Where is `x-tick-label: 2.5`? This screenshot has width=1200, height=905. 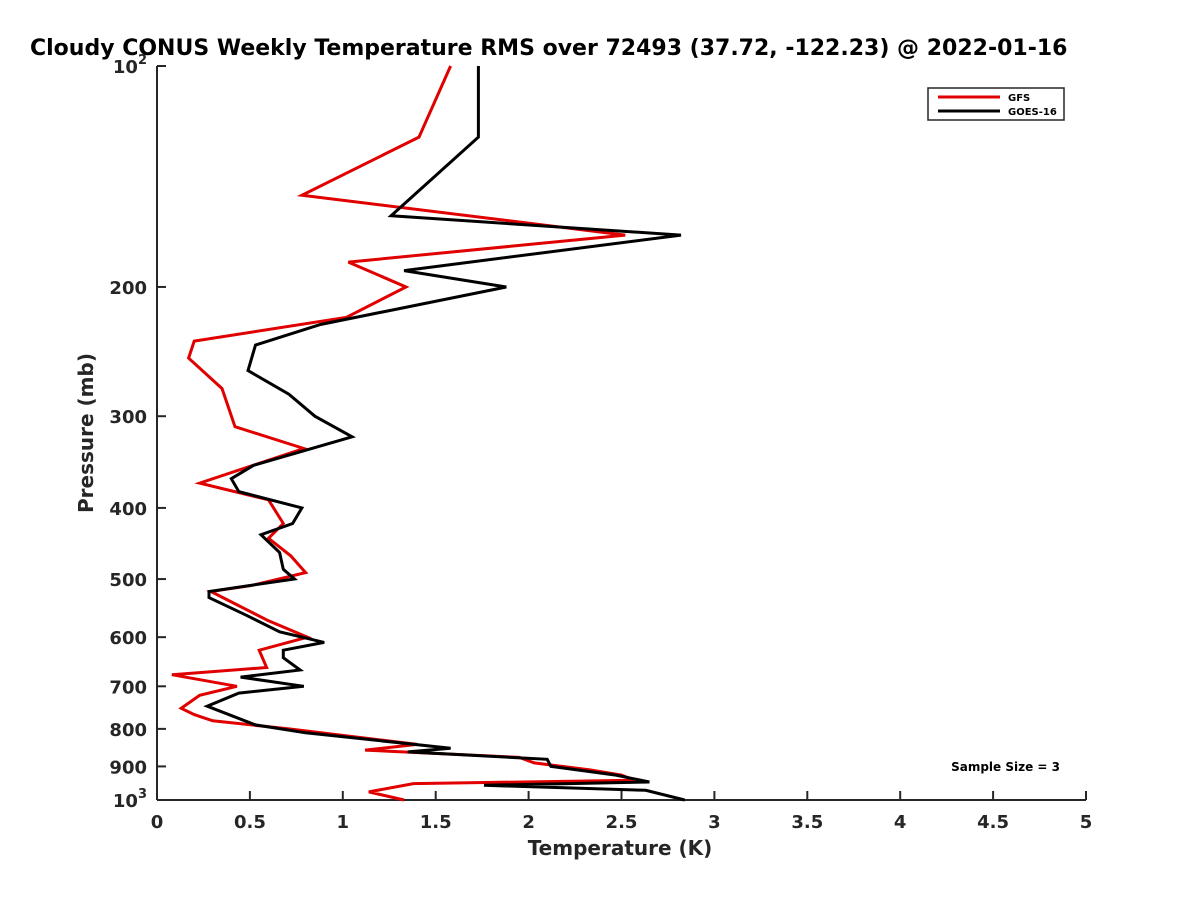
x-tick-label: 2.5 is located at coordinates (622, 822).